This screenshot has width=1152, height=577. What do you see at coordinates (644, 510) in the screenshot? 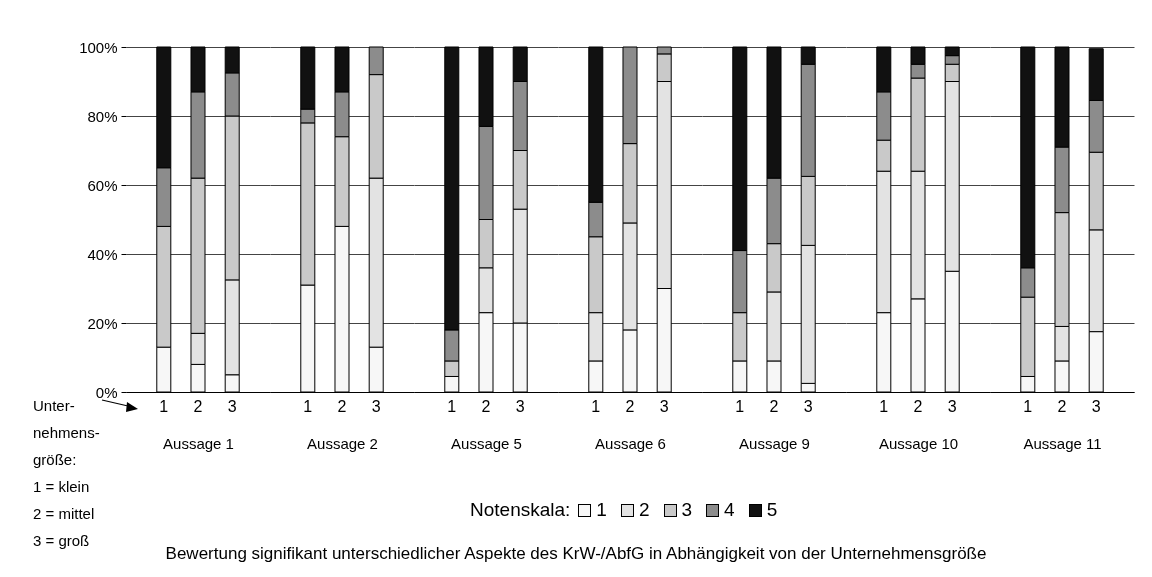
I see `legend-label: 2` at bounding box center [644, 510].